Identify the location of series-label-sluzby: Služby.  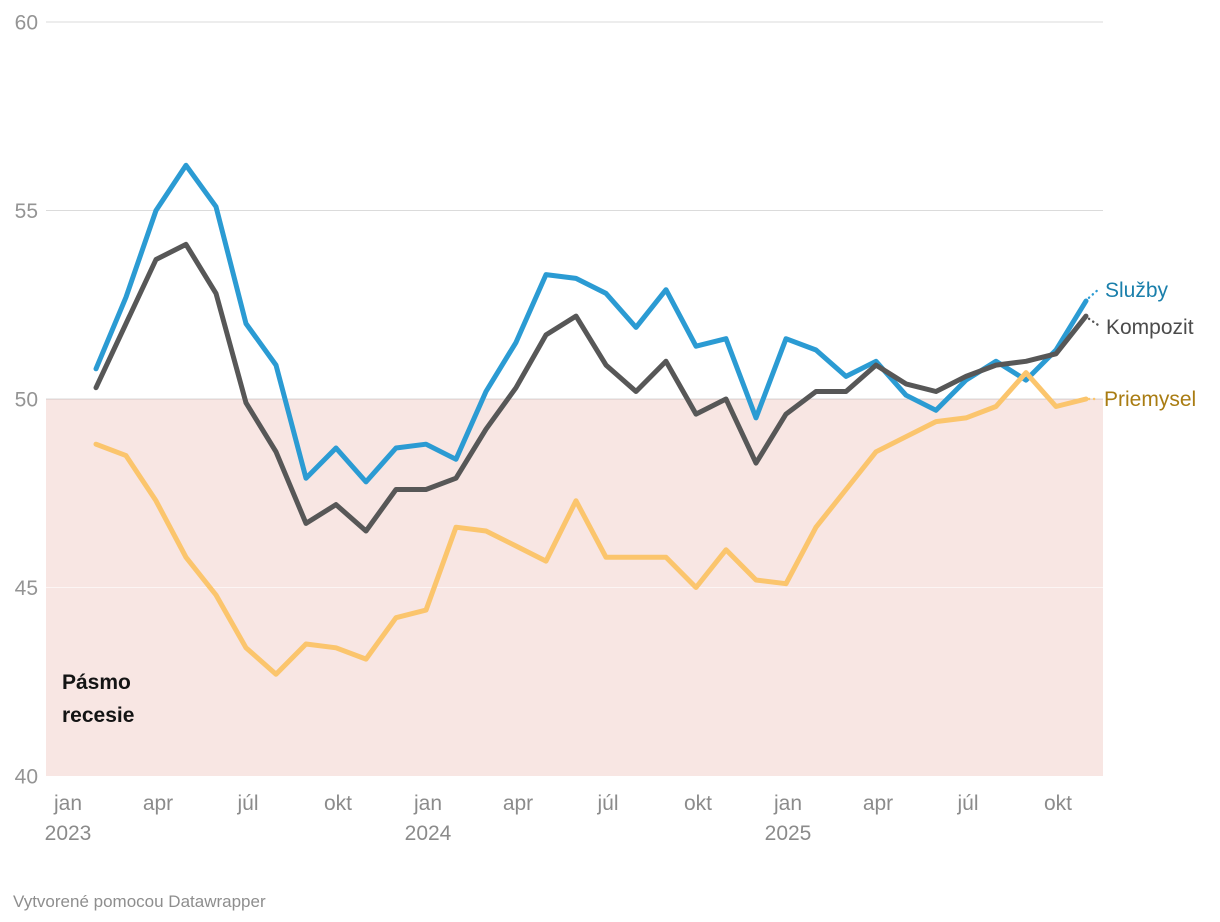
(1137, 290).